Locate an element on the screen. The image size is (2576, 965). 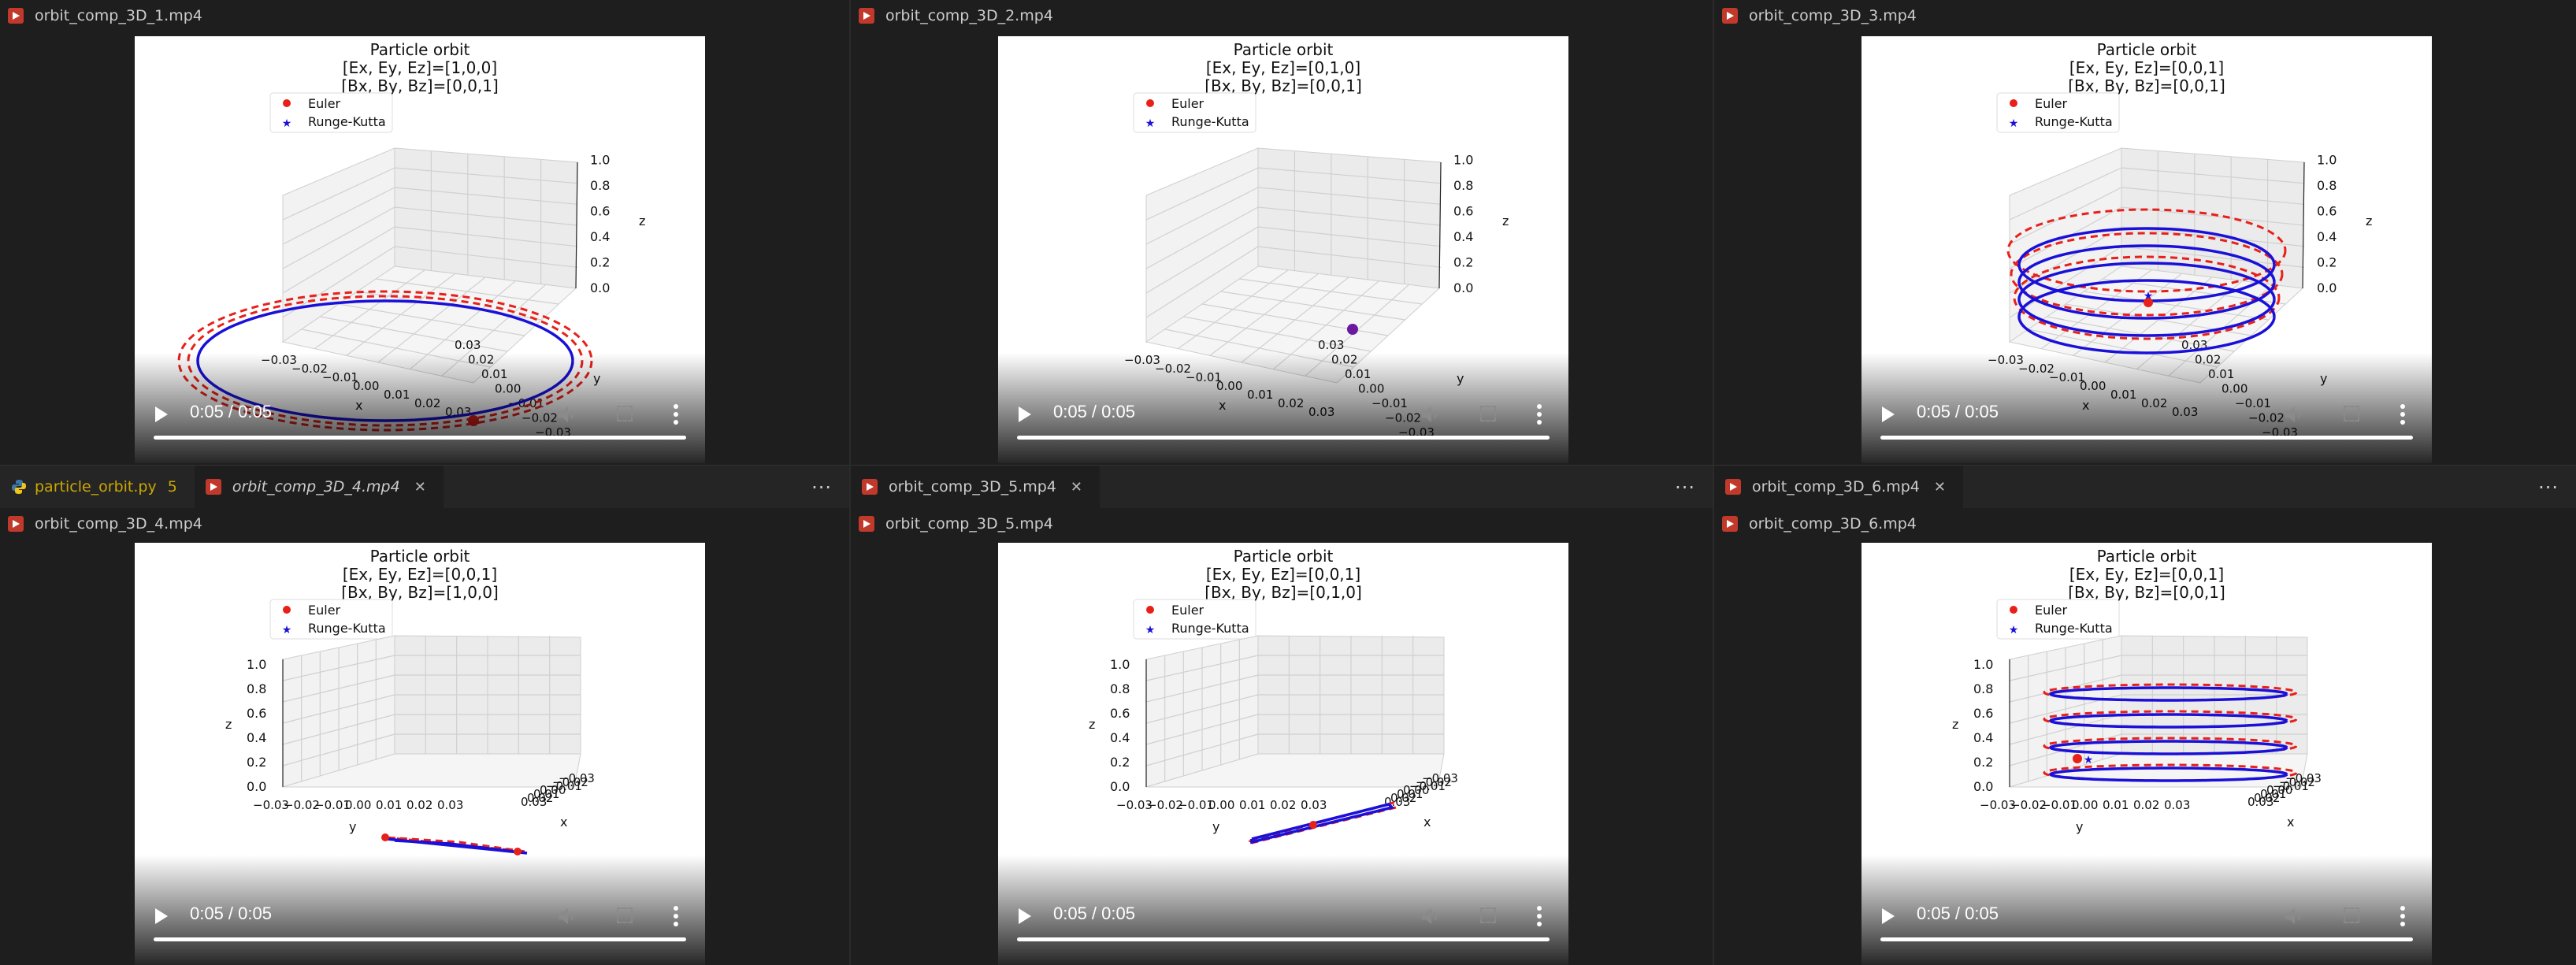
y-tick-label: 0.03 is located at coordinates (468, 345).